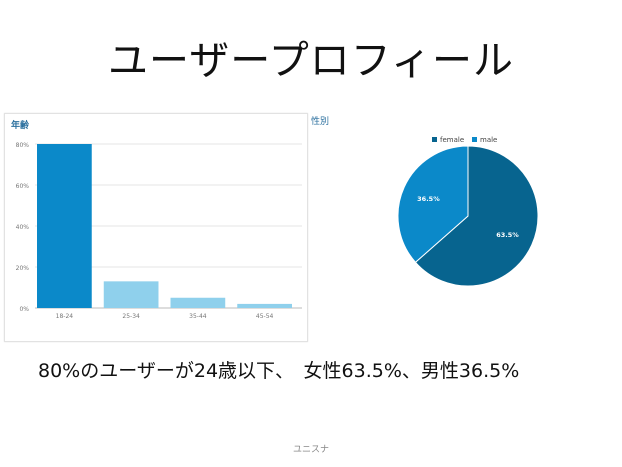  I want to click on x-tick-label: 25-34, so click(131, 316).